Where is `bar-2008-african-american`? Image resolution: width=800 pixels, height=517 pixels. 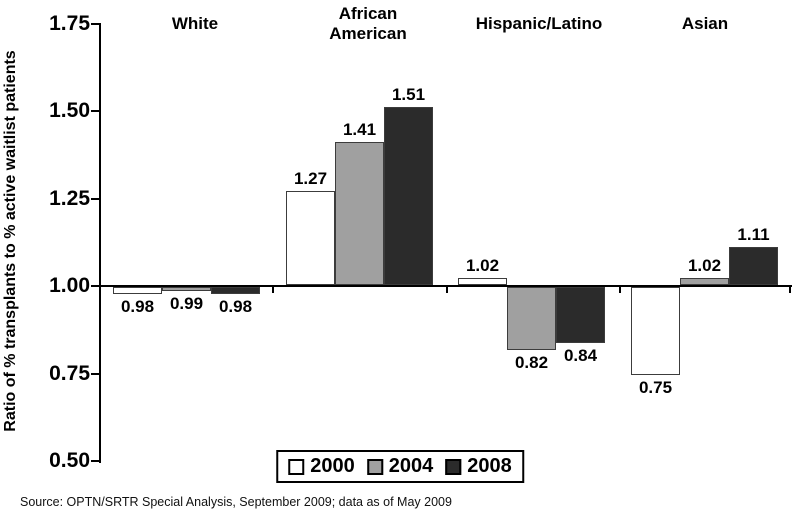
bar-2008-african-american is located at coordinates (408, 195).